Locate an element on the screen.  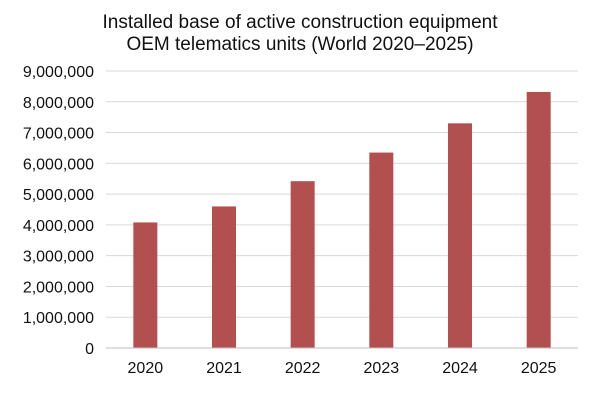
bar-2021 is located at coordinates (224, 277).